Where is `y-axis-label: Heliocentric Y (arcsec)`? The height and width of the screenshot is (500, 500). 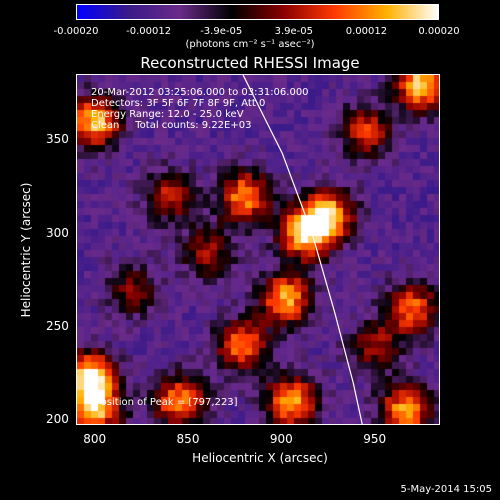 y-axis-label: Heliocentric Y (arcsec) is located at coordinates (26, 250).